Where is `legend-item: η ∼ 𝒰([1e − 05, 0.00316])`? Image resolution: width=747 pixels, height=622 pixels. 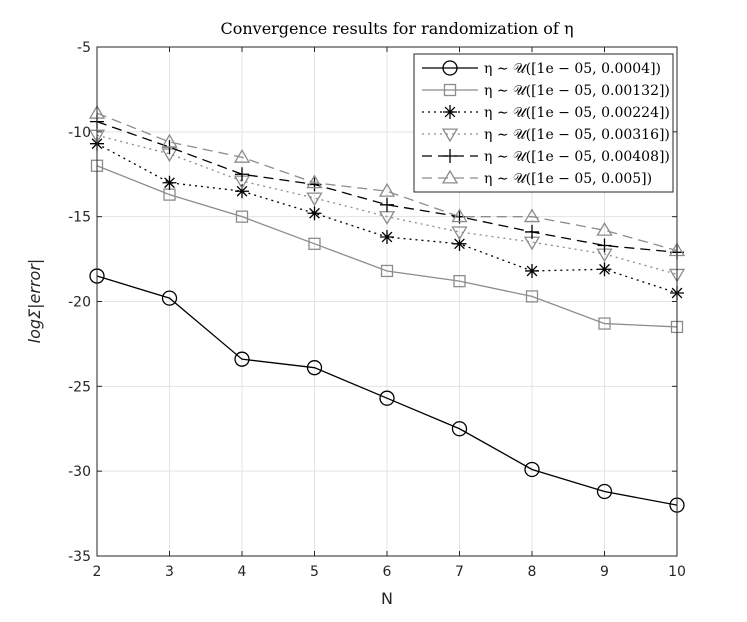
legend-item: η ∼ 𝒰([1e − 05, 0.00316]) is located at coordinates (546, 135).